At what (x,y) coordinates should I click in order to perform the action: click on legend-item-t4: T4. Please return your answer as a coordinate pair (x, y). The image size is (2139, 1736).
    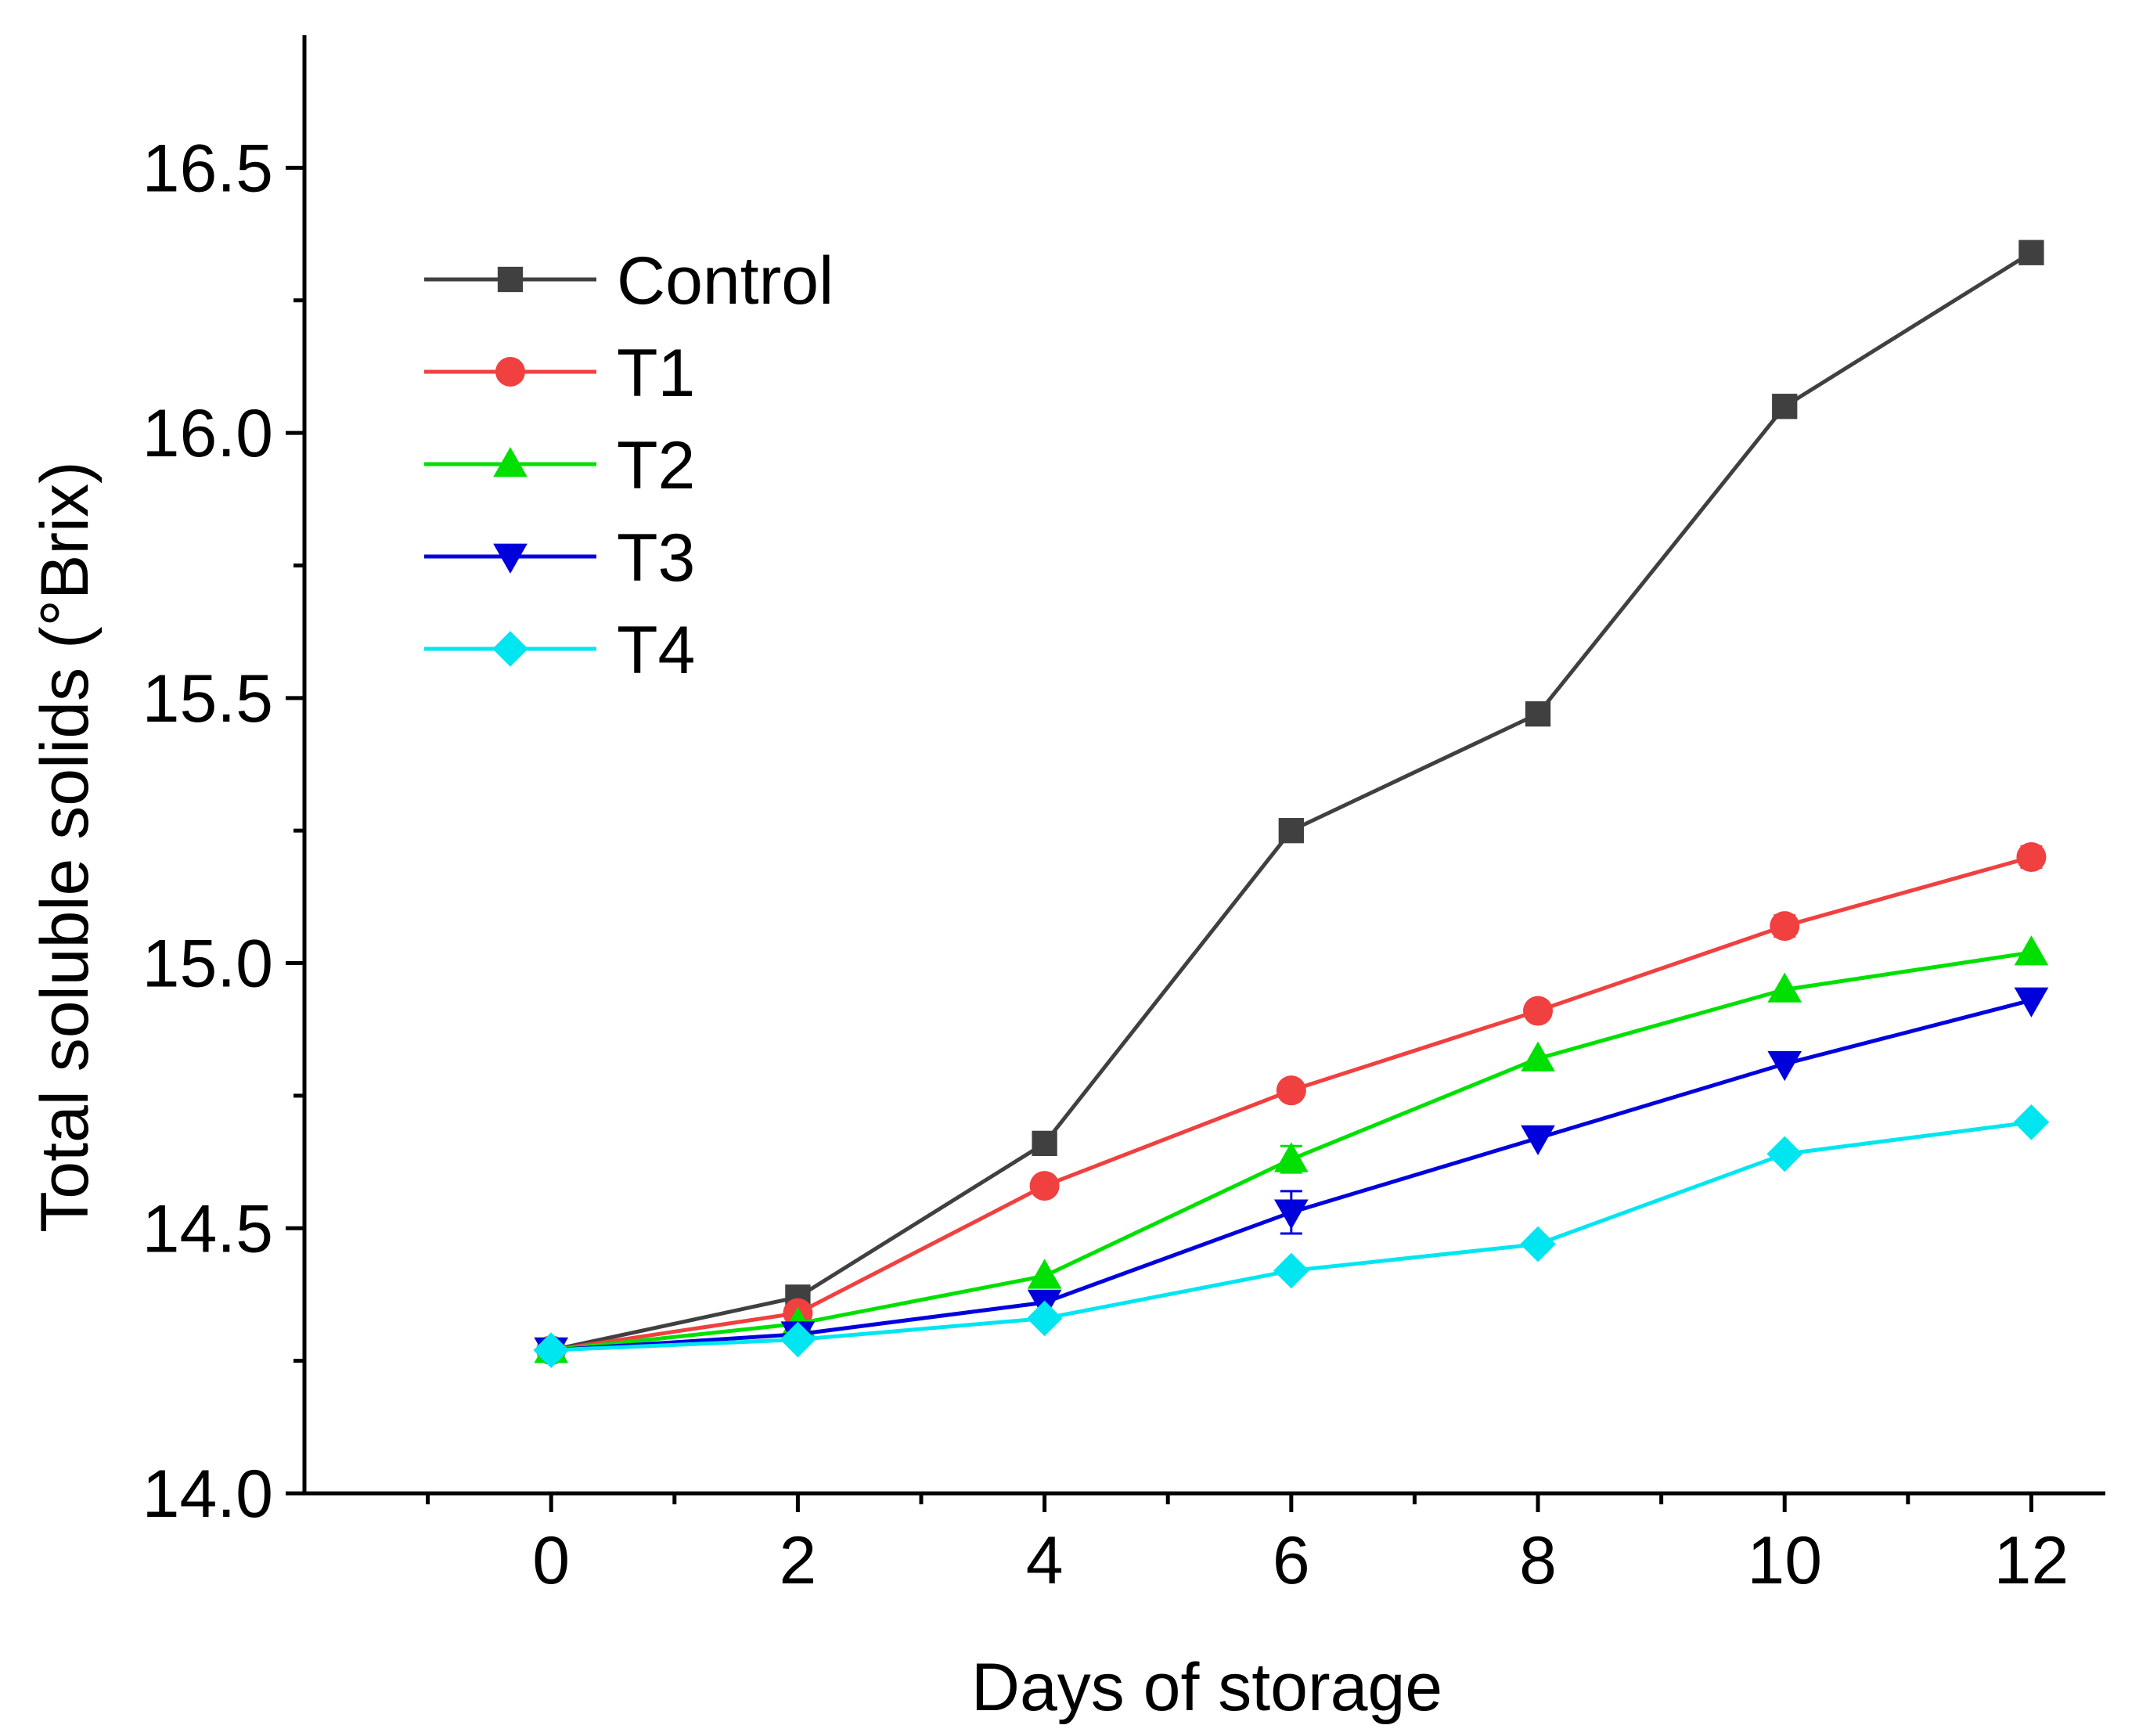
    Looking at the image, I should click on (559, 650).